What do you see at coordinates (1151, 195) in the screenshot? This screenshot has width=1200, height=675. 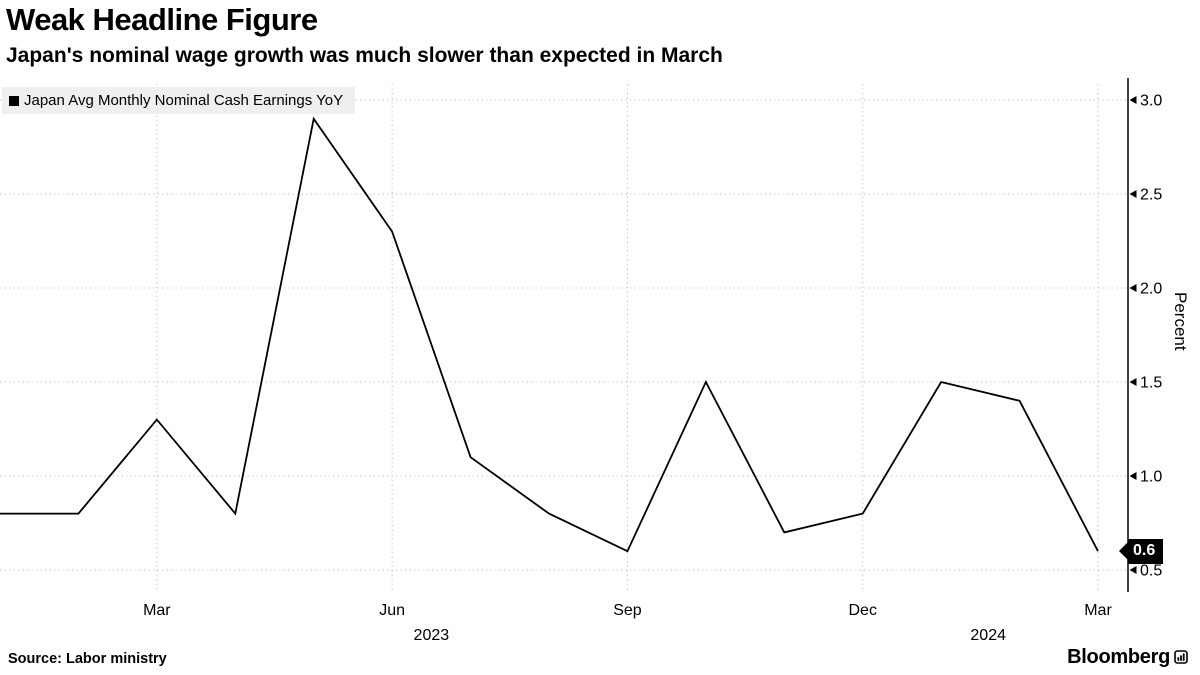 I see `y-tick-label: 2.5` at bounding box center [1151, 195].